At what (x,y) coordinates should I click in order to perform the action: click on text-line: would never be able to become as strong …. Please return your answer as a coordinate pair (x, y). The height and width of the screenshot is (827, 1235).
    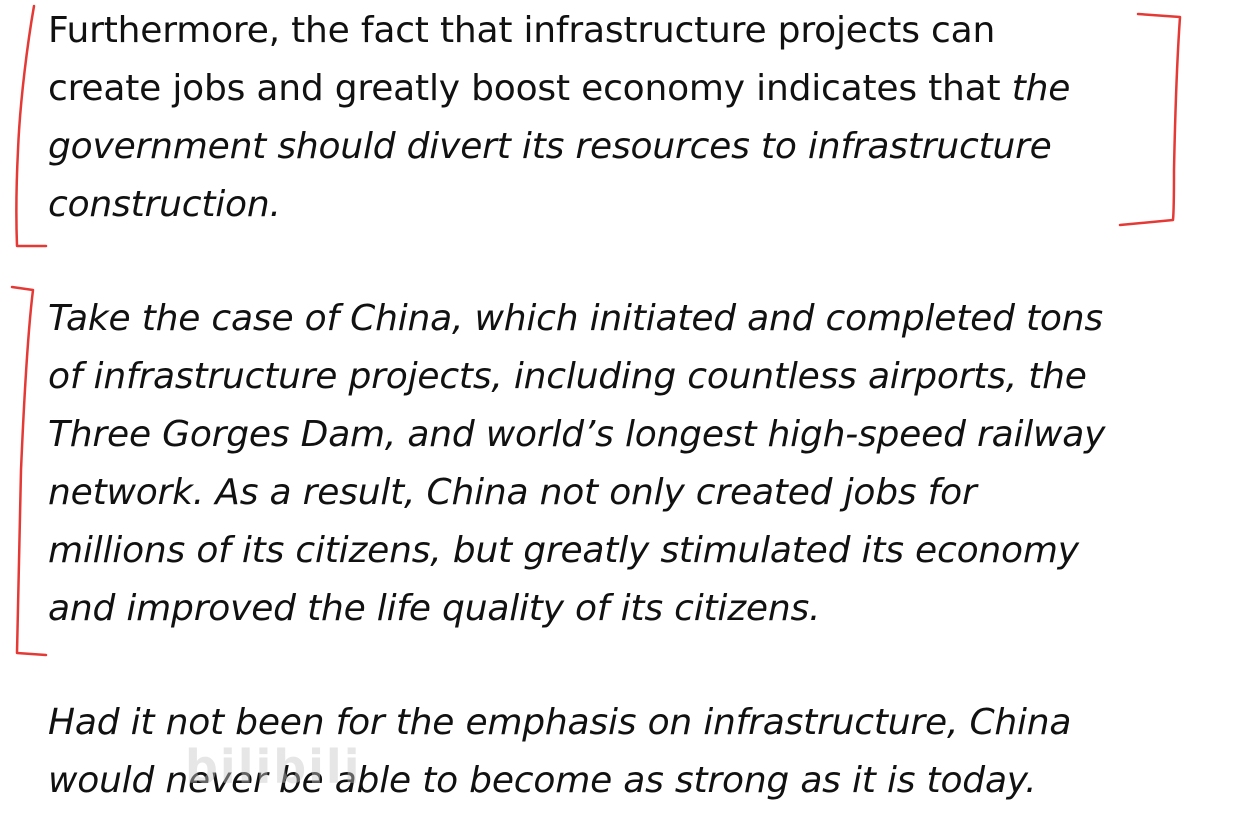
    Looking at the image, I should click on (542, 780).